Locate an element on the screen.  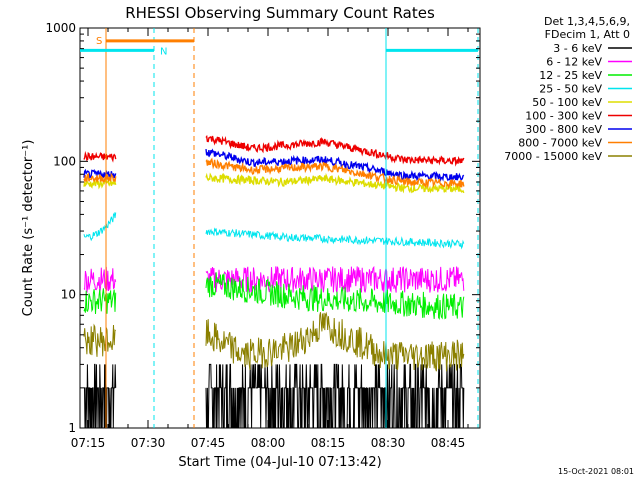
legend-label: 100 - 300 keV is located at coordinates (563, 116).